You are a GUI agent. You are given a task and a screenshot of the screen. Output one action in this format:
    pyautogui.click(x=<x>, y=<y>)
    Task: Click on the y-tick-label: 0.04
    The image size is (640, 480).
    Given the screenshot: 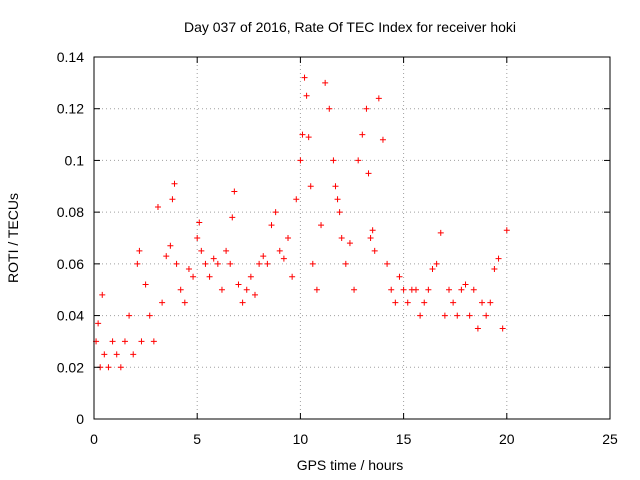 What is the action you would take?
    pyautogui.click(x=70, y=316)
    